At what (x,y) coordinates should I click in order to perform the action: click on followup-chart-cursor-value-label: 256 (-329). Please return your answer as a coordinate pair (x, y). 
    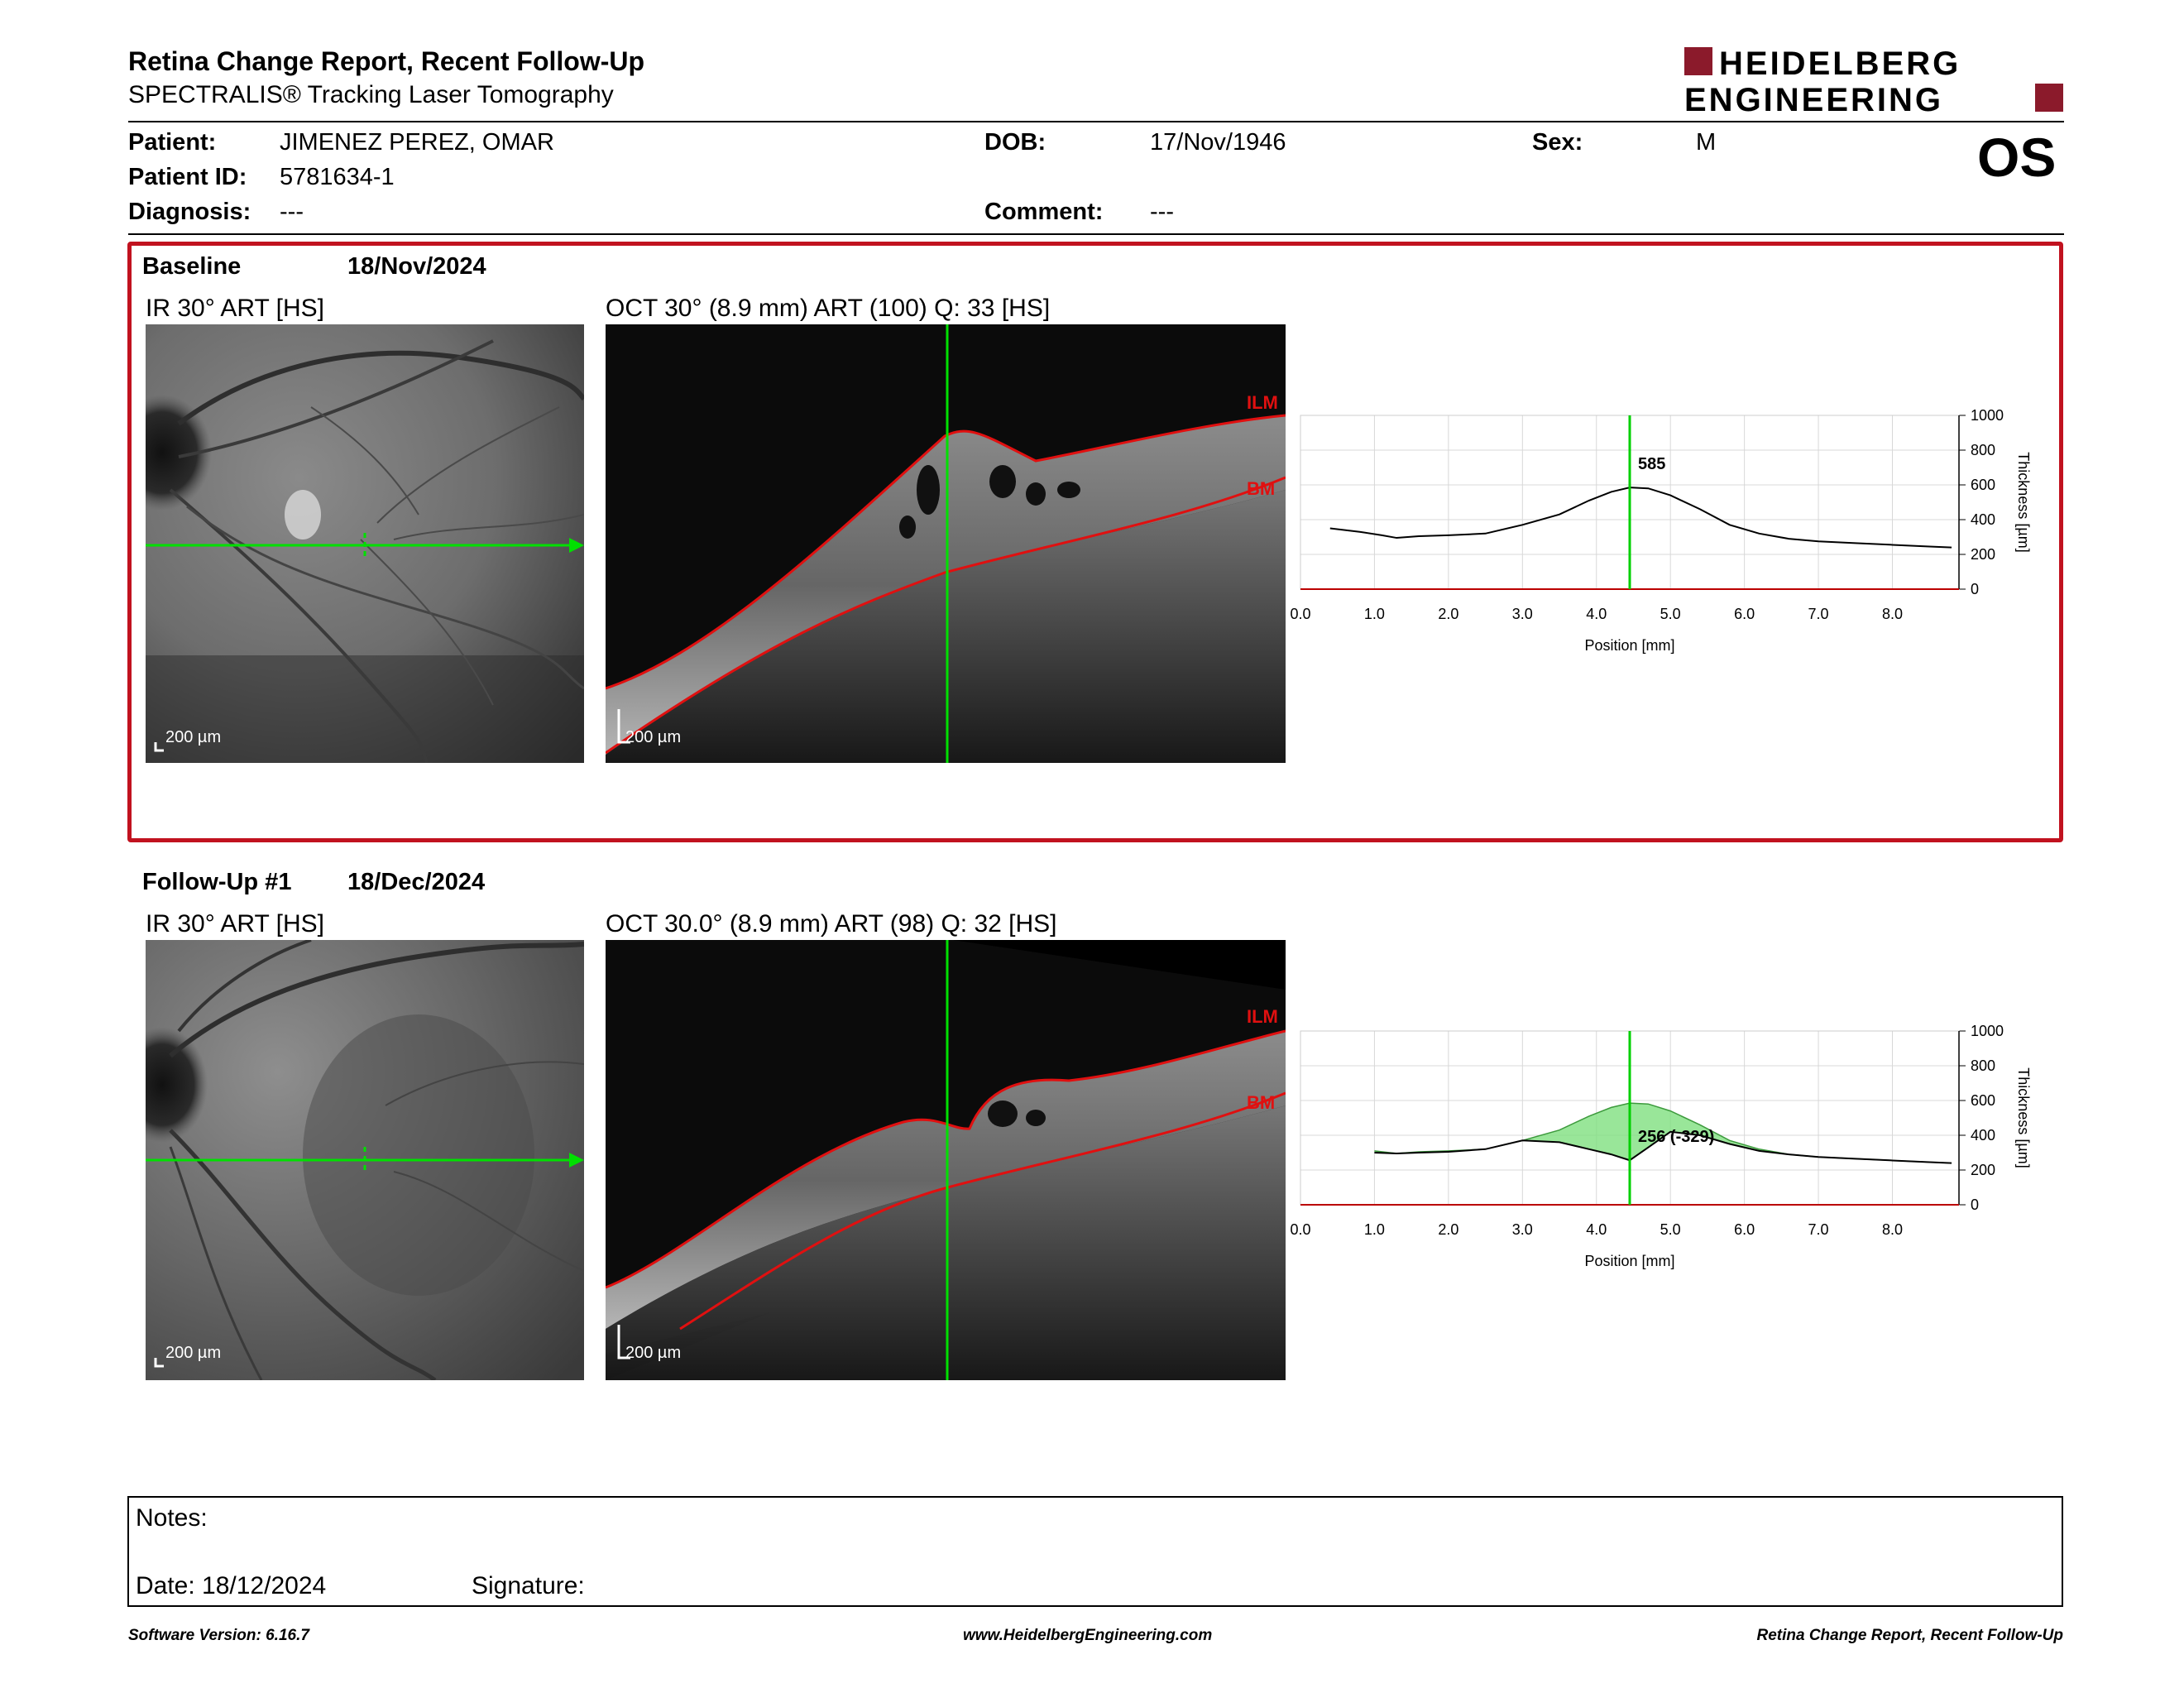
    Looking at the image, I should click on (1676, 1137).